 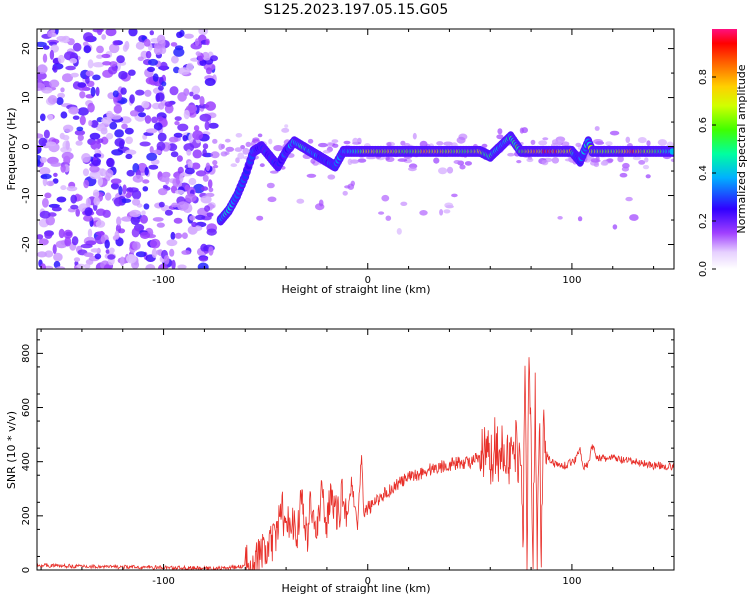 I want to click on y-tick-label: 800, so click(x=26, y=353).